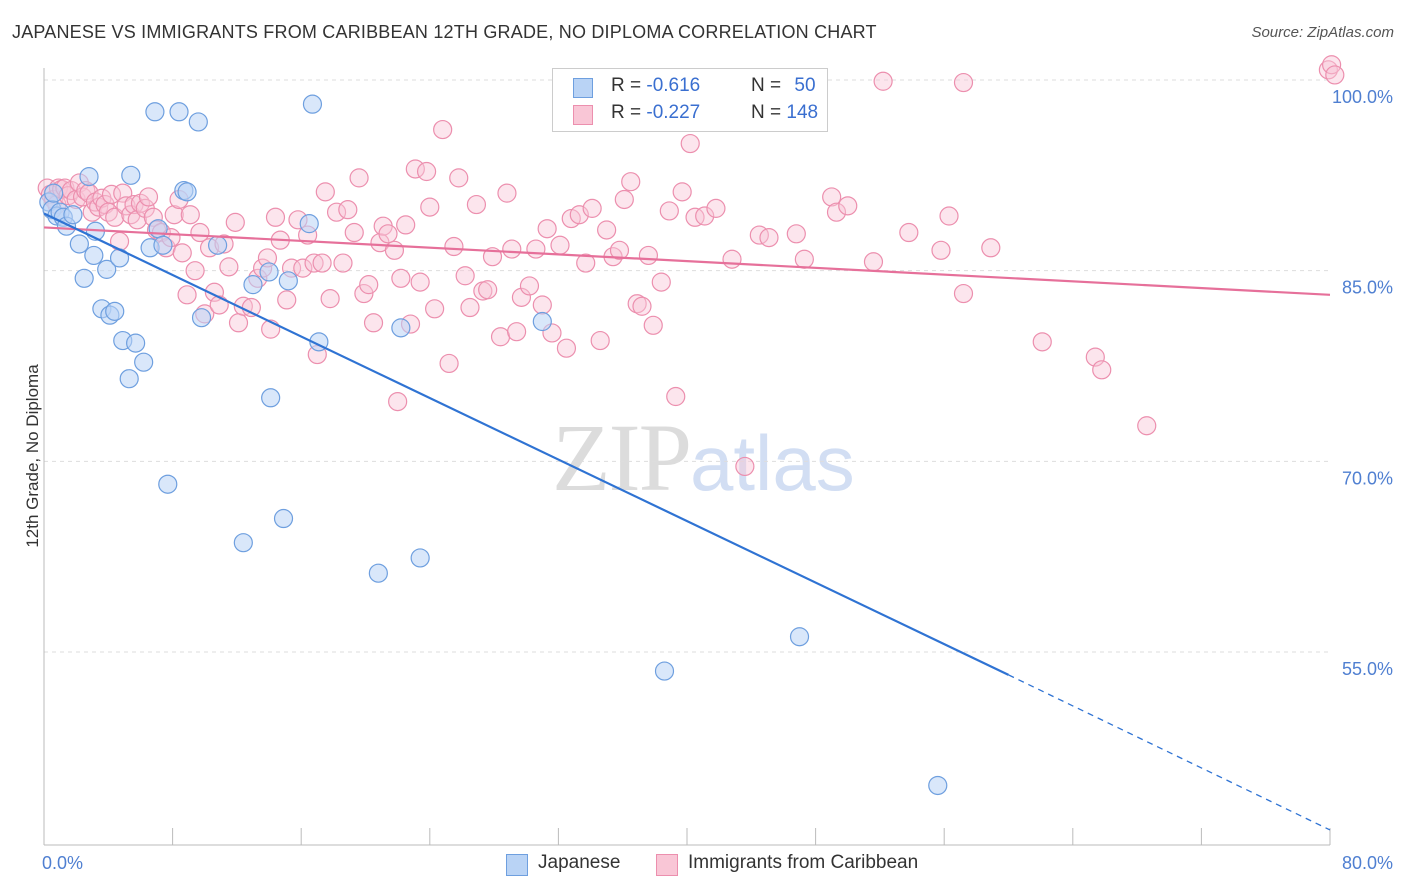 The width and height of the screenshot is (1406, 892). What do you see at coordinates (687, 261) in the screenshot?
I see `trend-line-caribbean` at bounding box center [687, 261].